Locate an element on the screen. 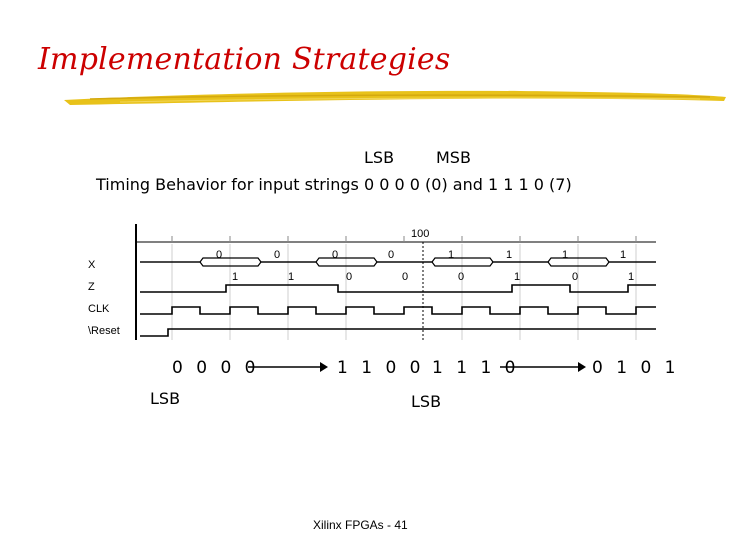  clk-waveform is located at coordinates (398, 310).